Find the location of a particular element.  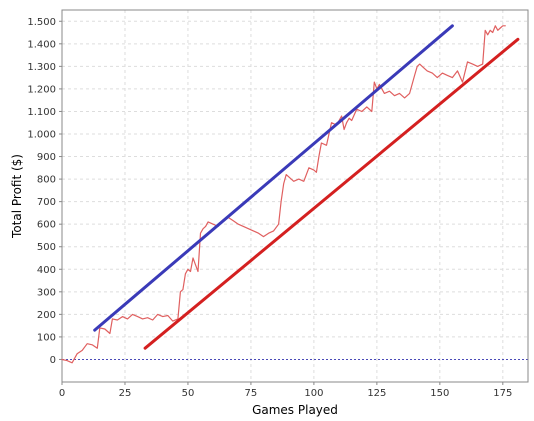

x-axis-label: Games Played is located at coordinates (295, 410).